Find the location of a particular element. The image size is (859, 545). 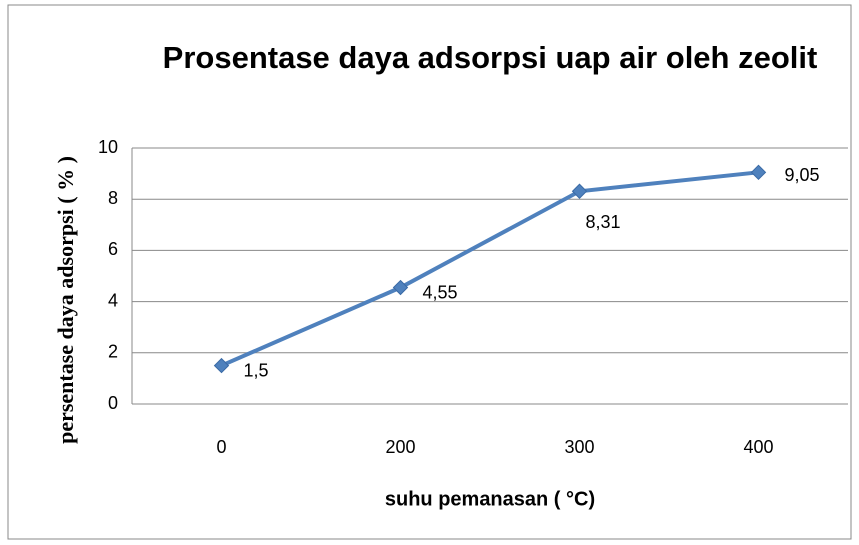

y-axis-label: persentase daya adsorpsi ( % ) is located at coordinates (65, 300).